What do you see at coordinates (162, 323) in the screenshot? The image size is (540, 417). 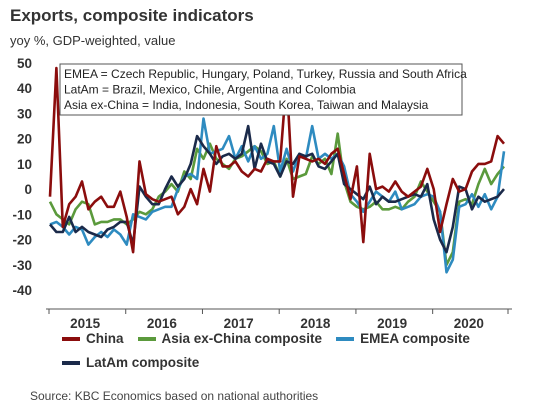 I see `x-tick-label: 2016` at bounding box center [162, 323].